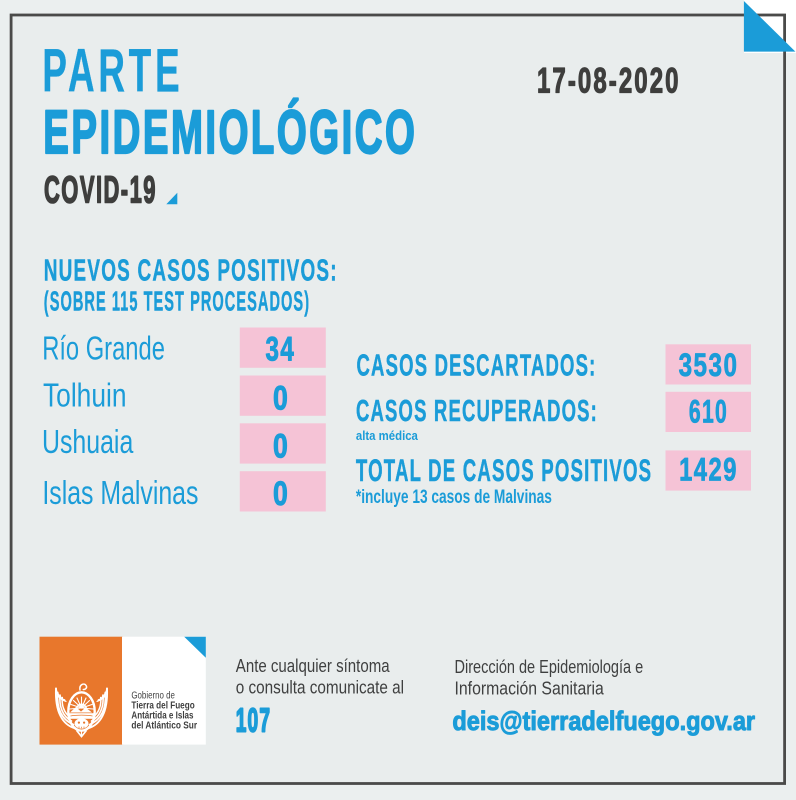 This screenshot has height=800, width=796. I want to click on svg-text: (SOBRE 115 TEST PROCESADOS), so click(177, 301).